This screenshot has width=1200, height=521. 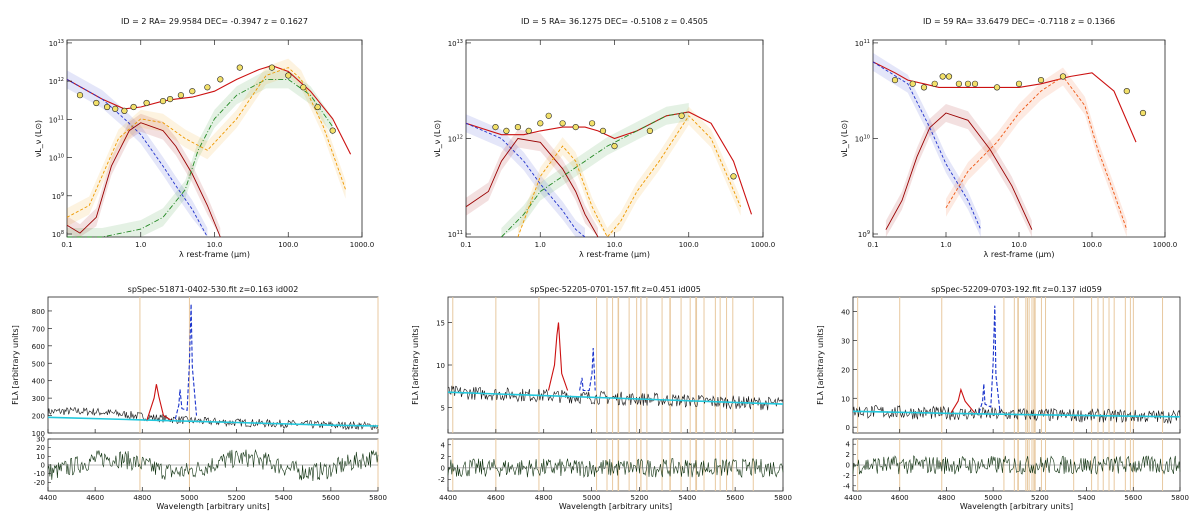 What do you see at coordinates (443, 457) in the screenshot?
I see `res-ytick-label: 2` at bounding box center [443, 457].